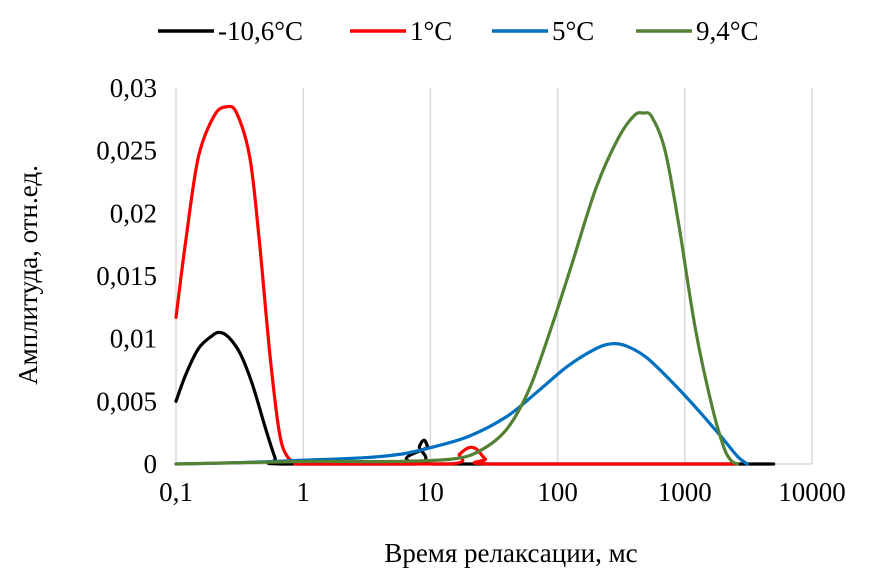 The height and width of the screenshot is (577, 888). What do you see at coordinates (133, 339) in the screenshot?
I see `y-tick-label: 0,01` at bounding box center [133, 339].